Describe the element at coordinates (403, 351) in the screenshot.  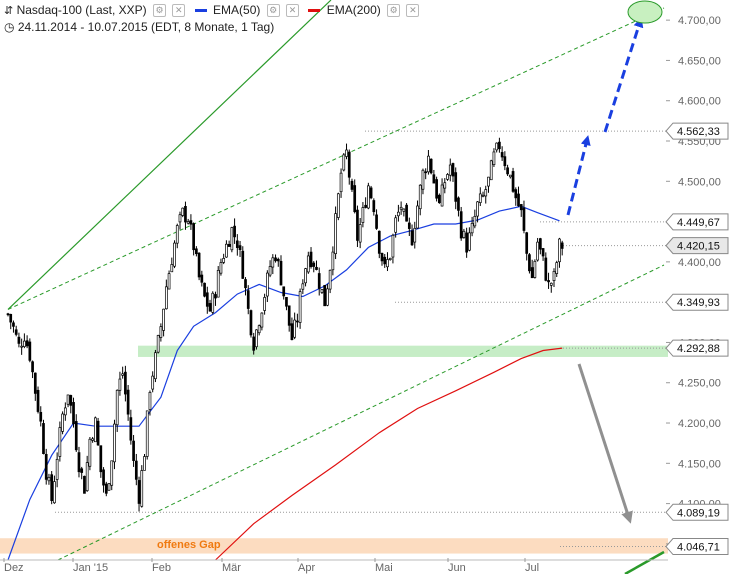
I see `support-zone` at that location.